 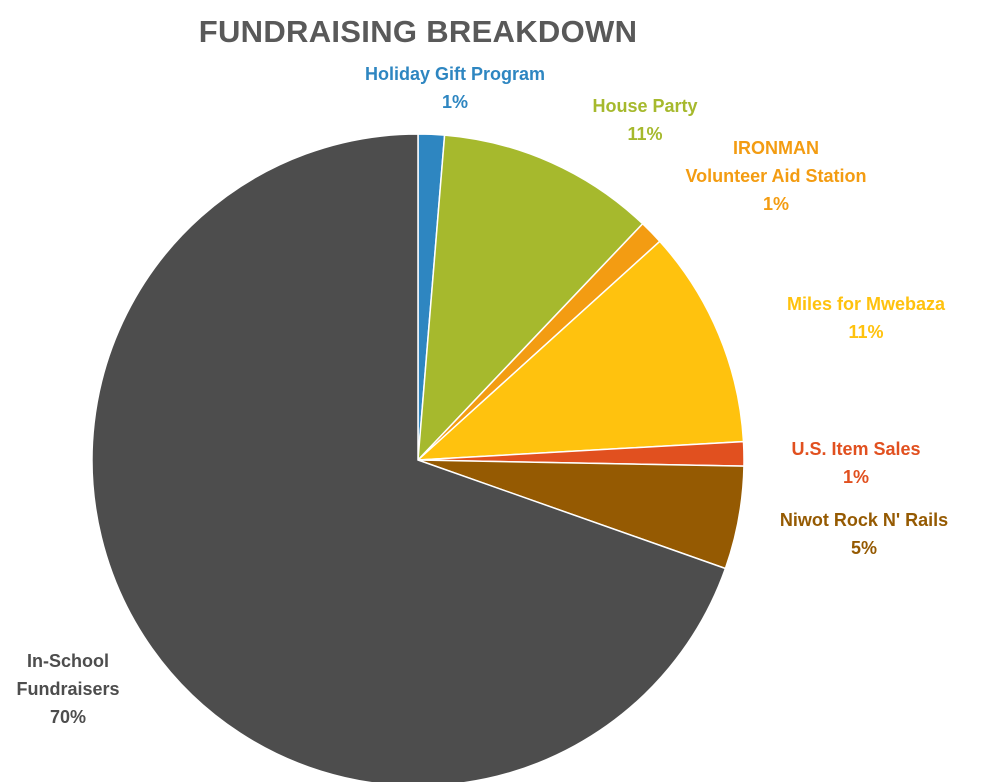 I want to click on slice-label: U.S. Item Sales 1%, so click(x=855, y=463).